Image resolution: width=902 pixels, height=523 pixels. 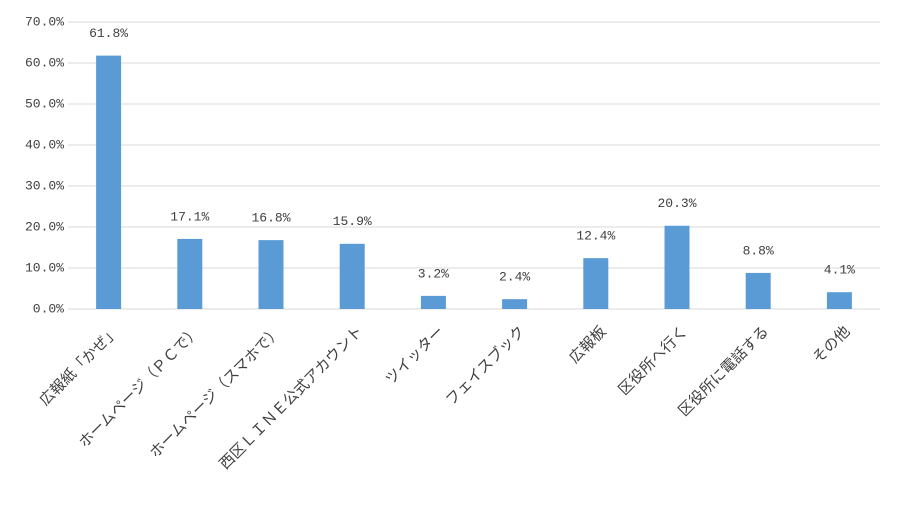 What do you see at coordinates (595, 236) in the screenshot?
I see `data-label: 12.4%` at bounding box center [595, 236].